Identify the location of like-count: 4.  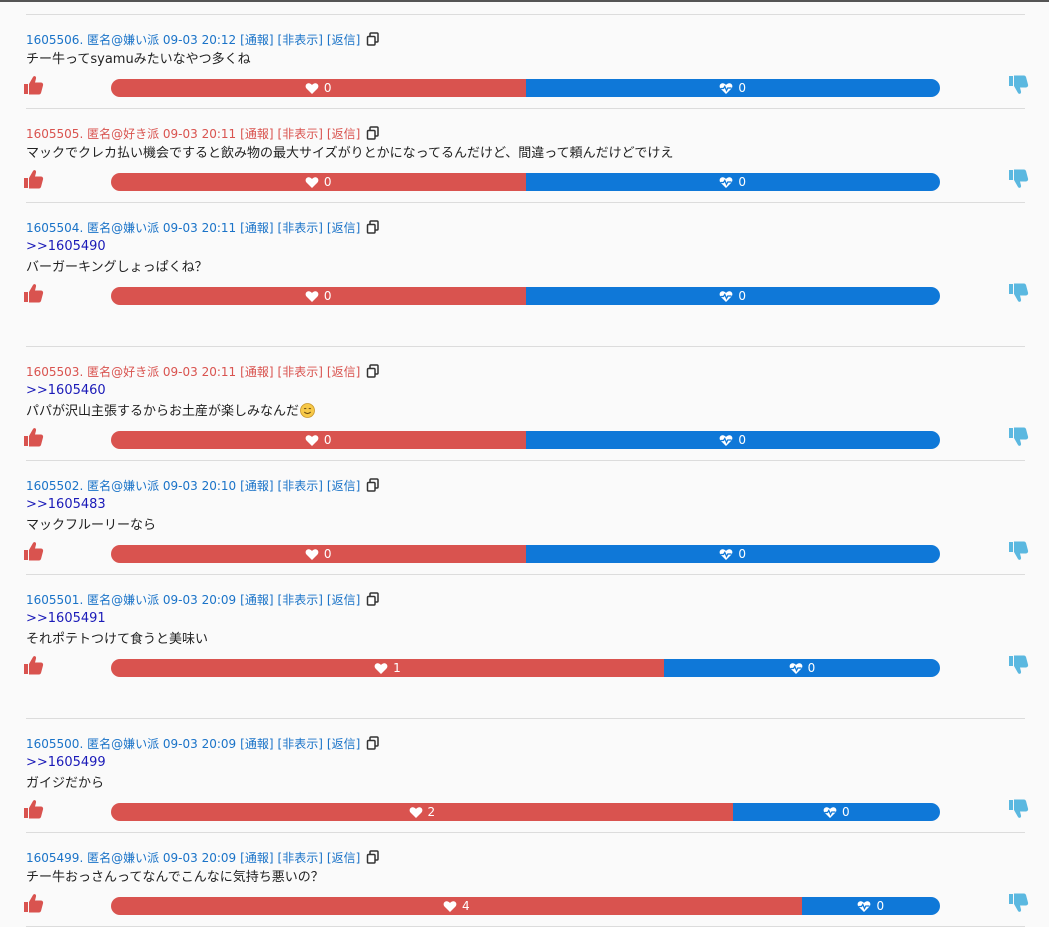
(465, 906).